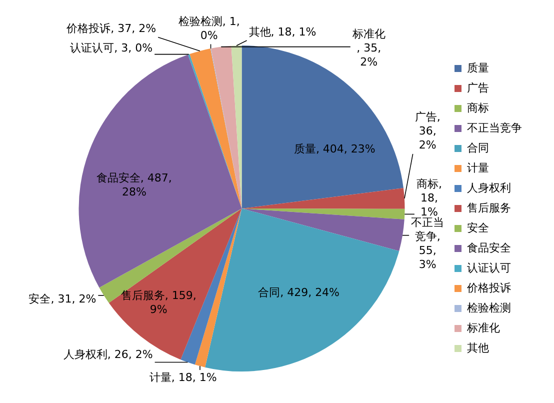  What do you see at coordinates (489, 267) in the screenshot?
I see `legend-label: 认证认可` at bounding box center [489, 267].